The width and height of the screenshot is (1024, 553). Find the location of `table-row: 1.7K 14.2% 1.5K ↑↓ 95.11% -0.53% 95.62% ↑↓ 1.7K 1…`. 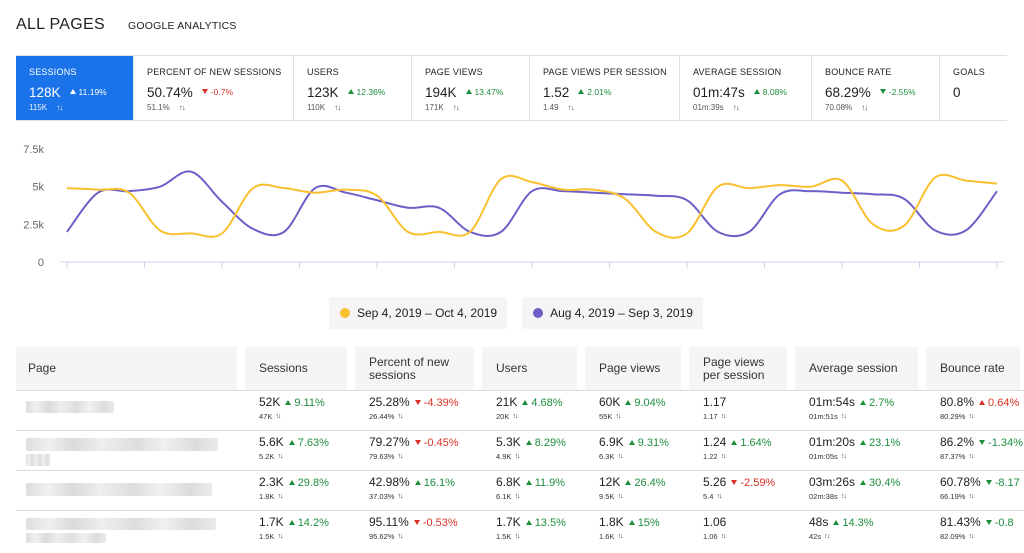

table-row: 1.7K 14.2% 1.5K ↑↓ 95.11% -0.53% 95.62% ↑↓ 1.7K 1… is located at coordinates (520, 530).